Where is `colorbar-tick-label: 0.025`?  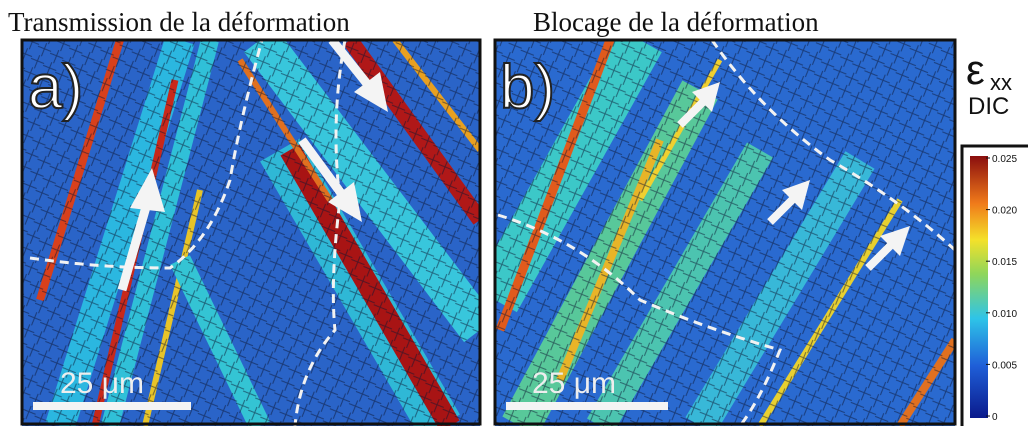
colorbar-tick-label: 0.025 is located at coordinates (1004, 159).